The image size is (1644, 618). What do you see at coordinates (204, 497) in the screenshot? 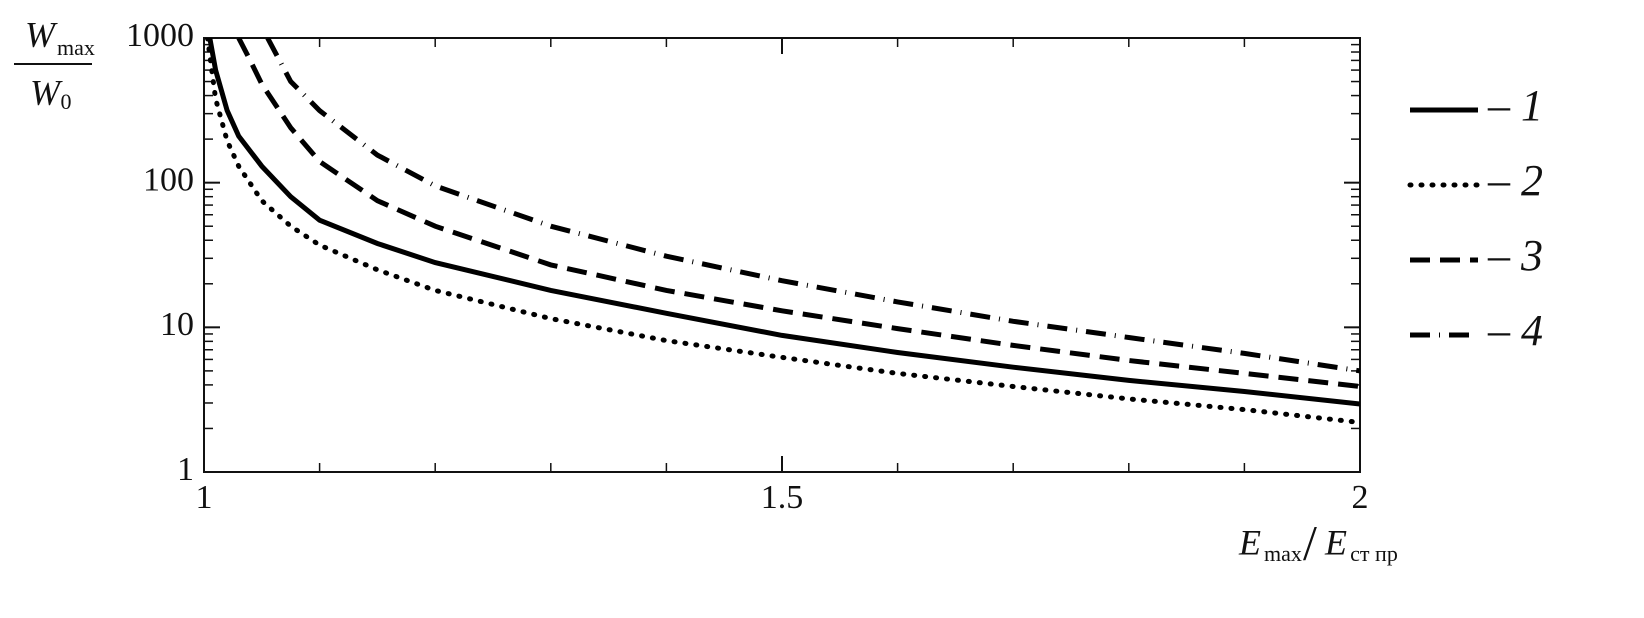
I see `x-tick-label: 1` at bounding box center [204, 497].